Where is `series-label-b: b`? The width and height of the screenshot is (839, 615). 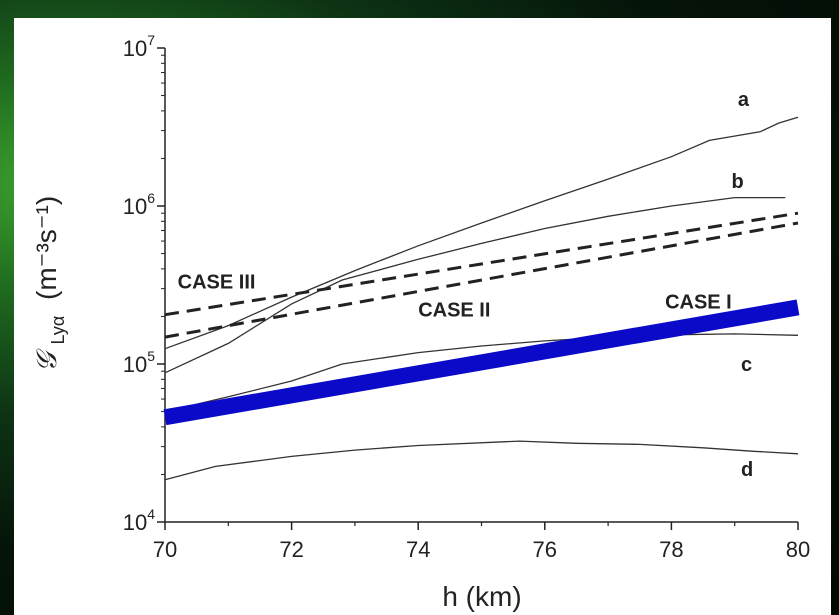 series-label-b: b is located at coordinates (738, 182).